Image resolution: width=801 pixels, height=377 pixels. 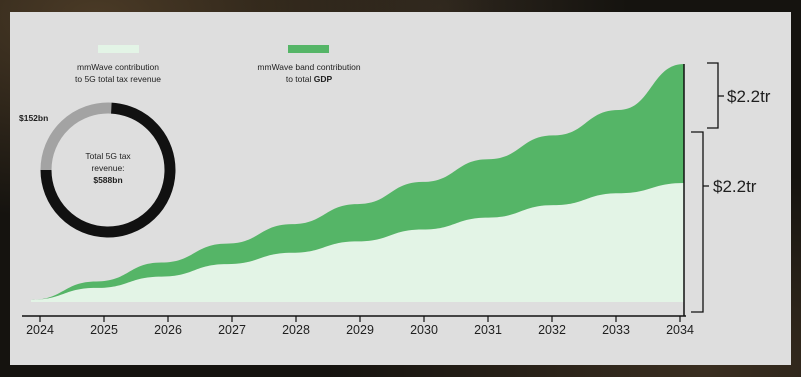 What do you see at coordinates (488, 330) in the screenshot?
I see `x-tick-label: 2031` at bounding box center [488, 330].